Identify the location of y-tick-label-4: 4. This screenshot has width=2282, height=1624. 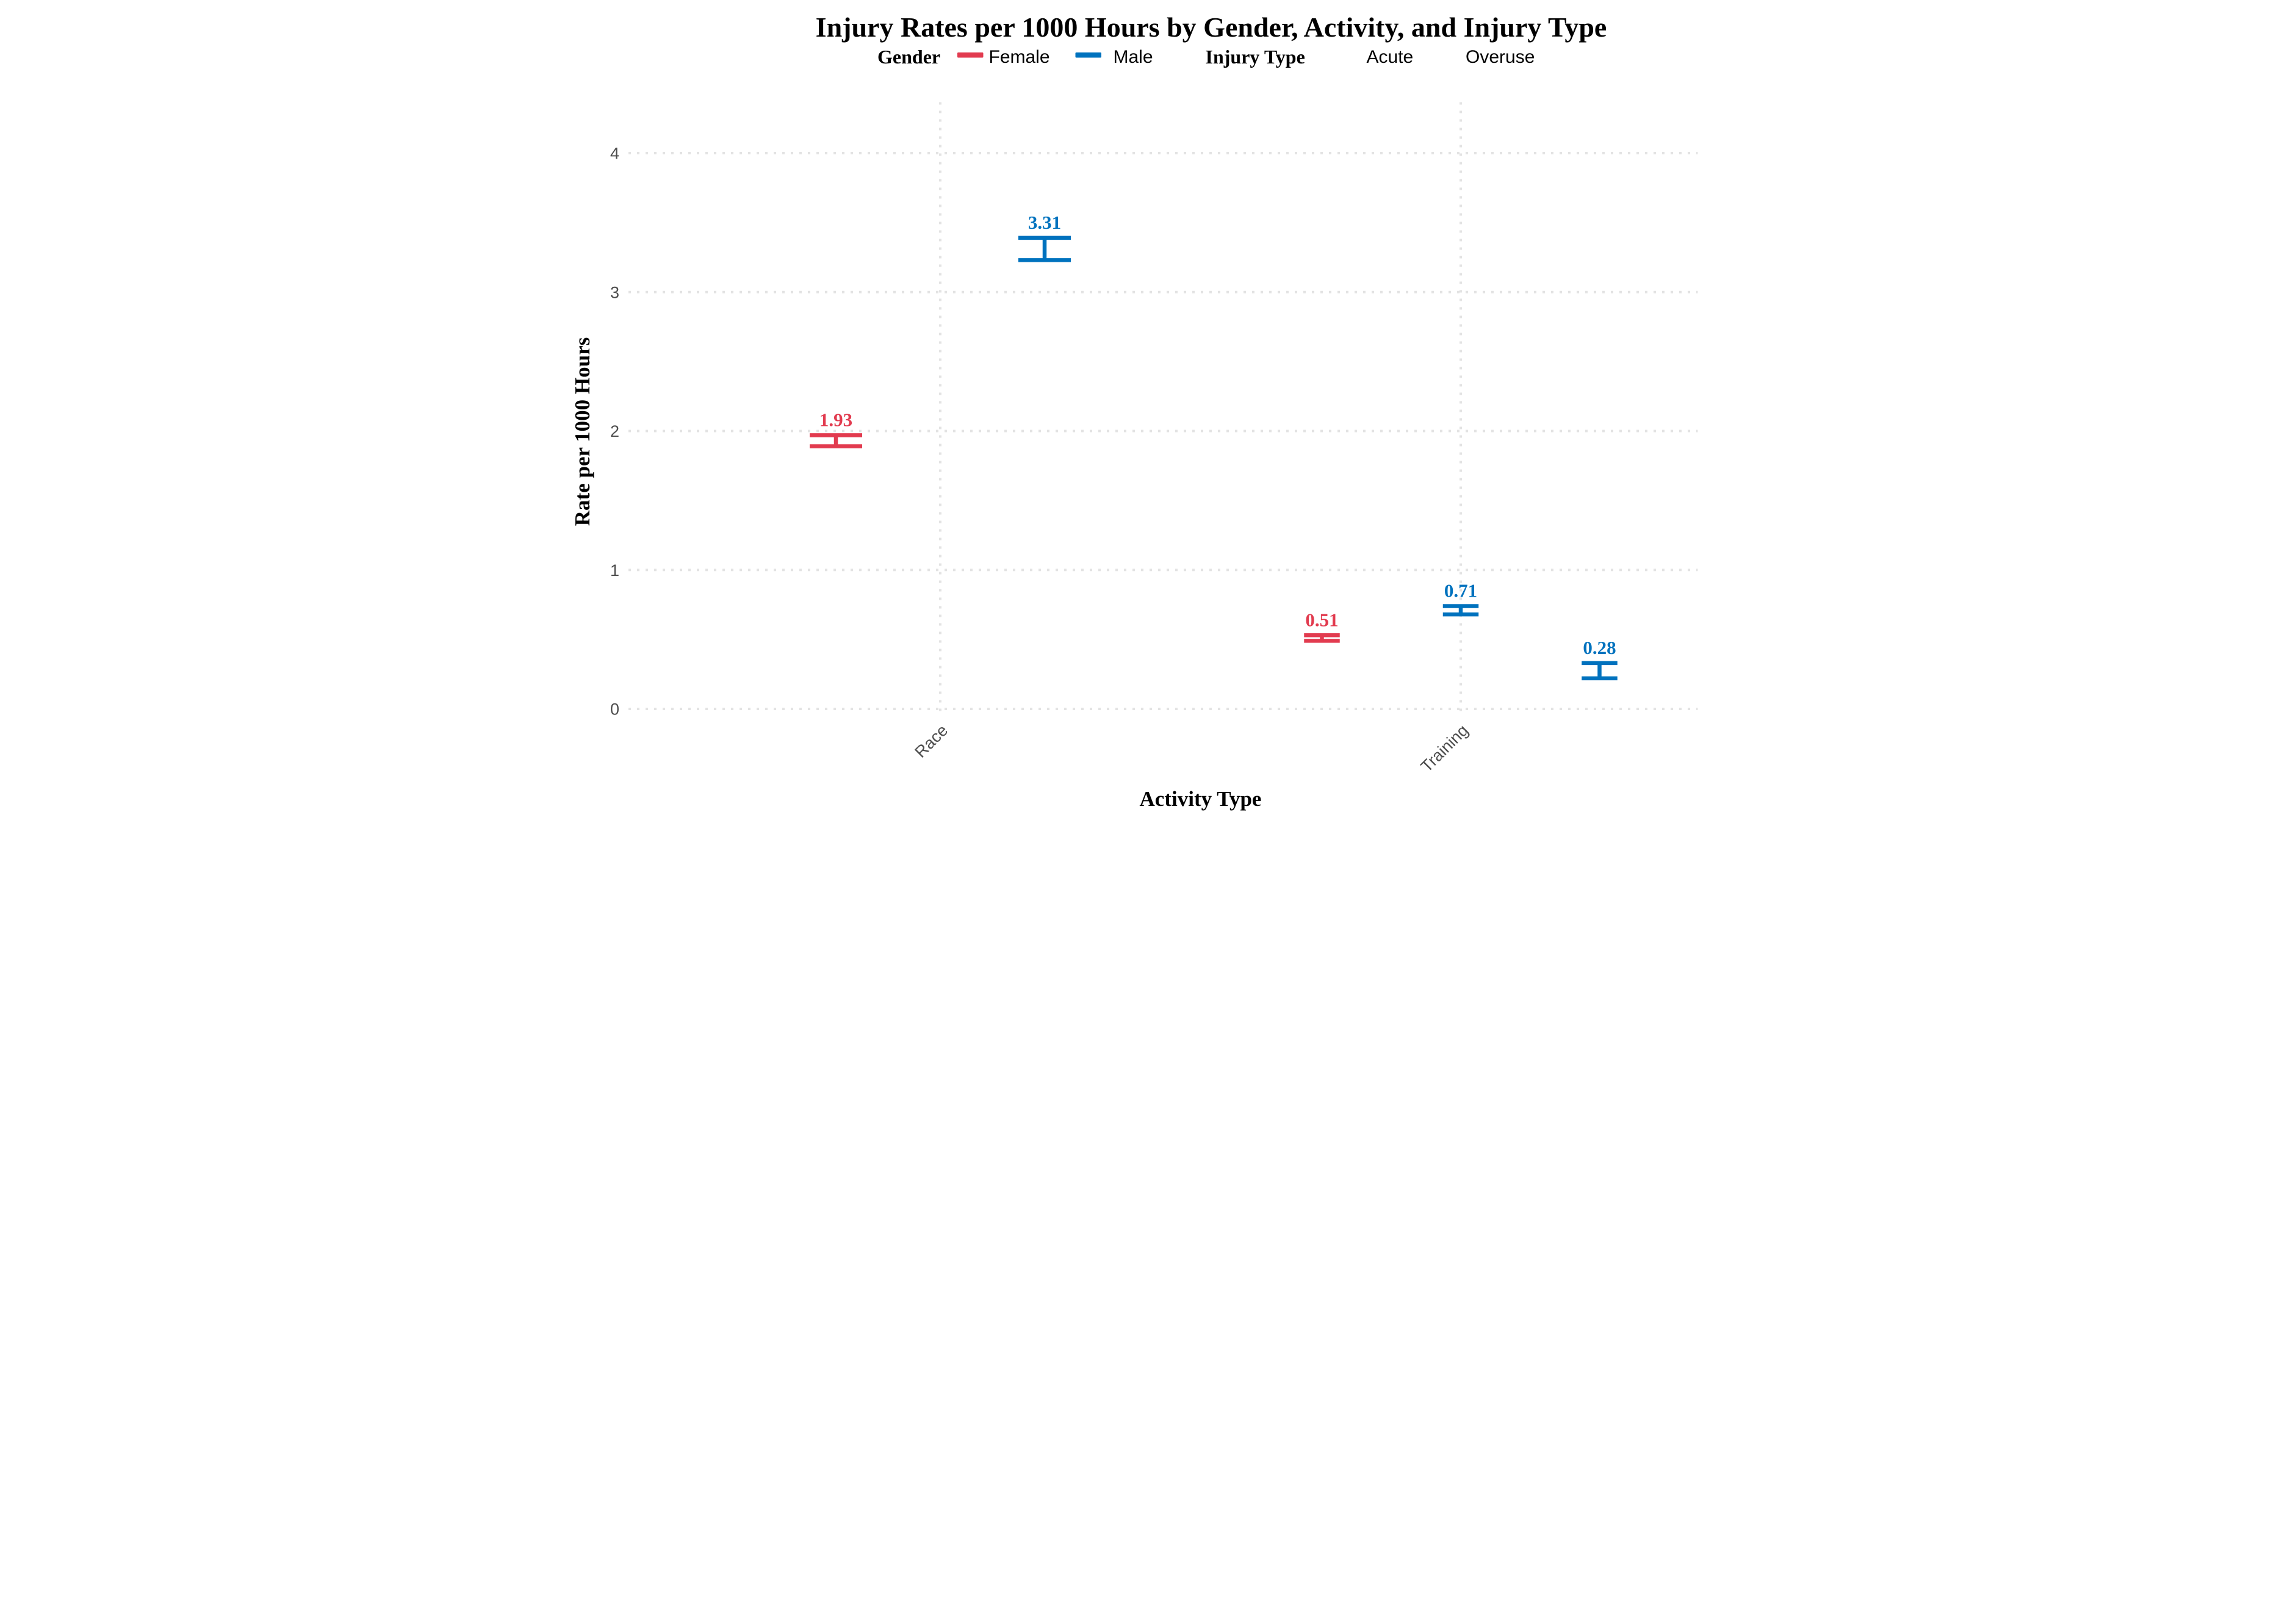
(614, 154).